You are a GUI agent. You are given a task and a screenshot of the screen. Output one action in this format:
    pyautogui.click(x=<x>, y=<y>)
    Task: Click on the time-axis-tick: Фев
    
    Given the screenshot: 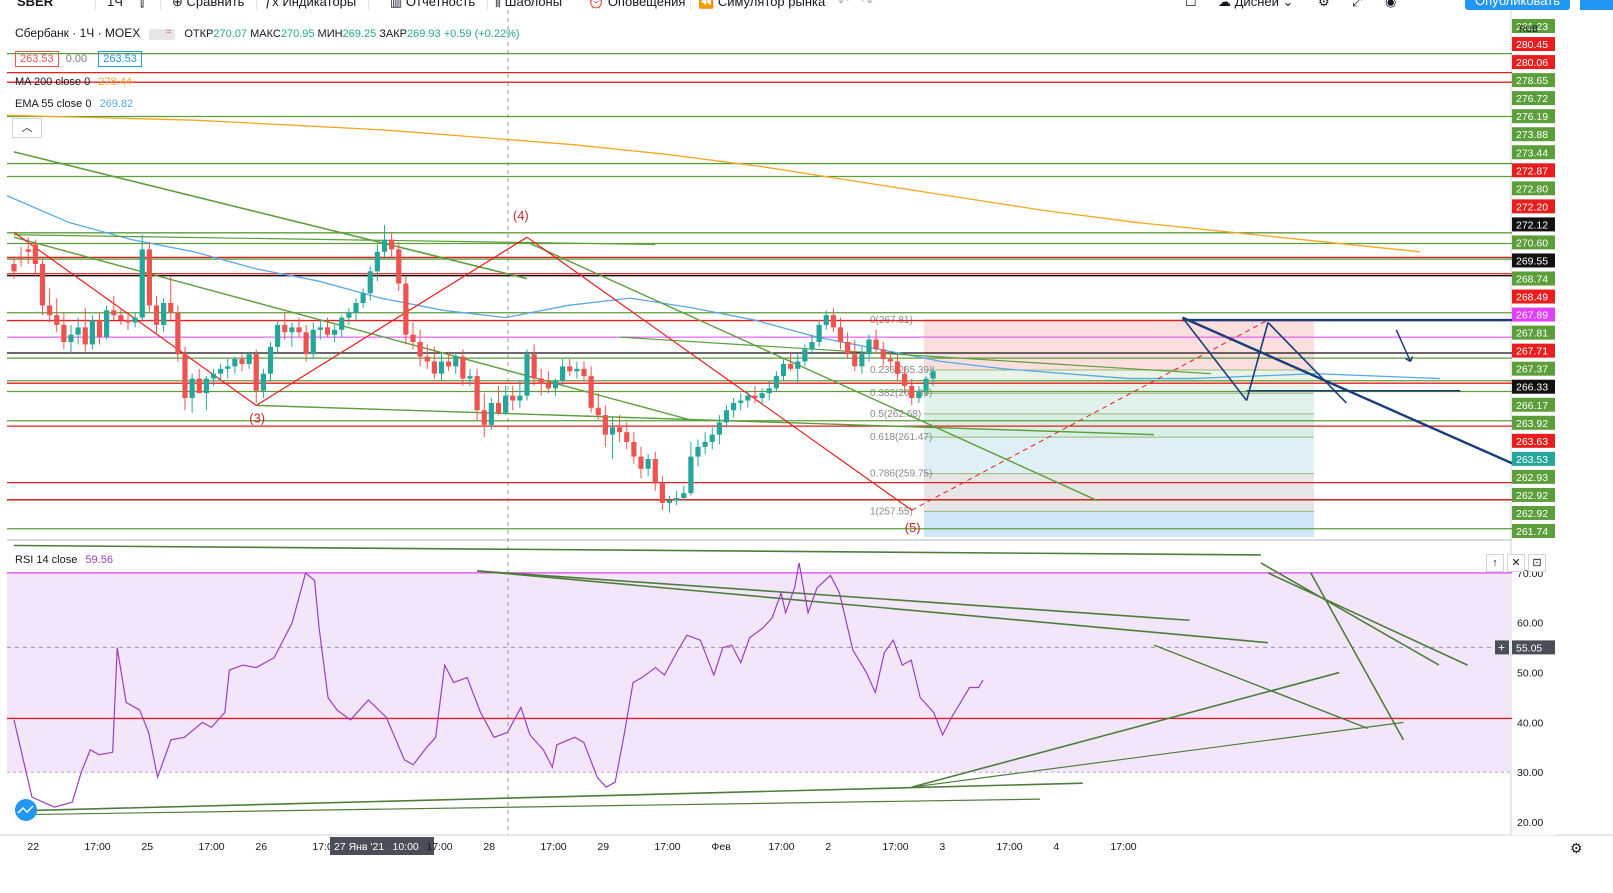 What is the action you would take?
    pyautogui.click(x=721, y=847)
    